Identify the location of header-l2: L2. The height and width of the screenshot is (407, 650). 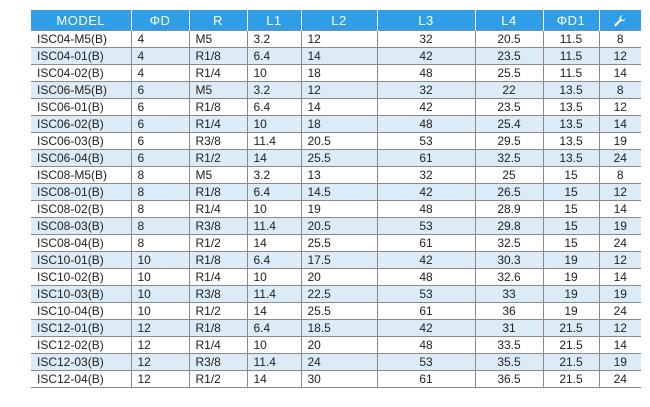
(339, 20).